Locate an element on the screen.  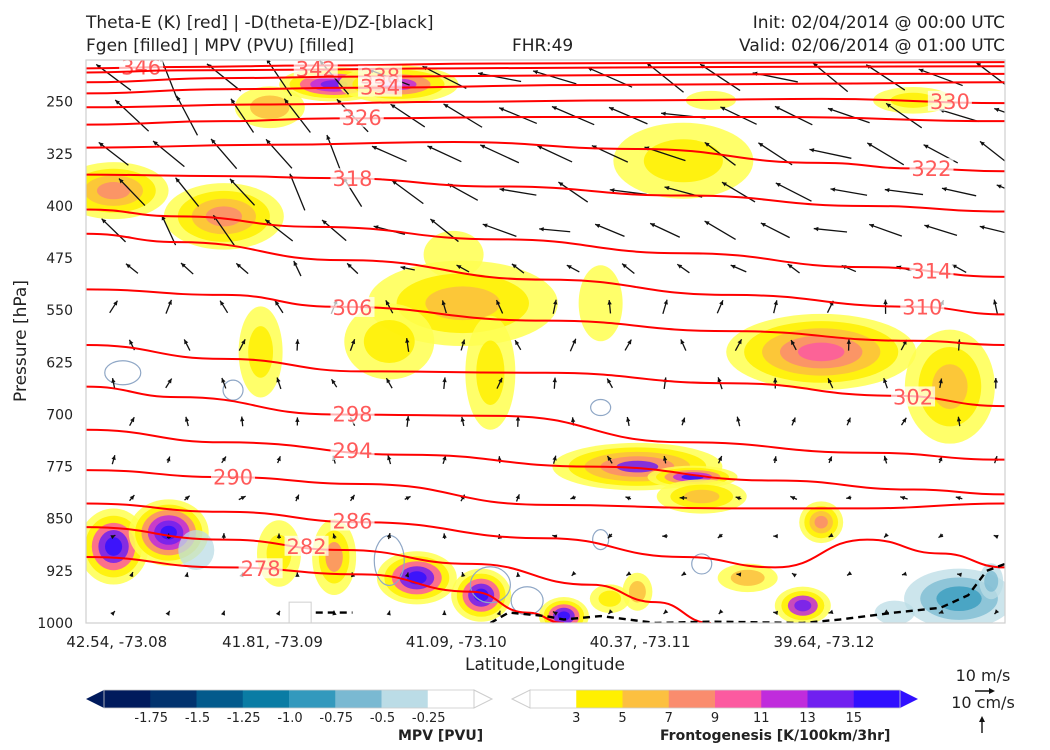
x-tick-label-1: 41.81, -73.09 is located at coordinates (272, 642).